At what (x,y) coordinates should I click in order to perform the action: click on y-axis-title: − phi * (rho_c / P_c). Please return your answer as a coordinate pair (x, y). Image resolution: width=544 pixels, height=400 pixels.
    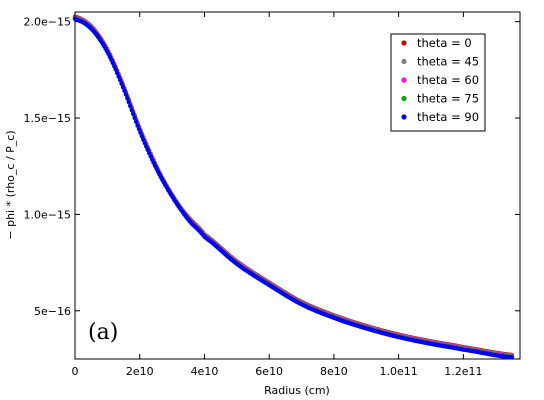
    Looking at the image, I should click on (10, 184).